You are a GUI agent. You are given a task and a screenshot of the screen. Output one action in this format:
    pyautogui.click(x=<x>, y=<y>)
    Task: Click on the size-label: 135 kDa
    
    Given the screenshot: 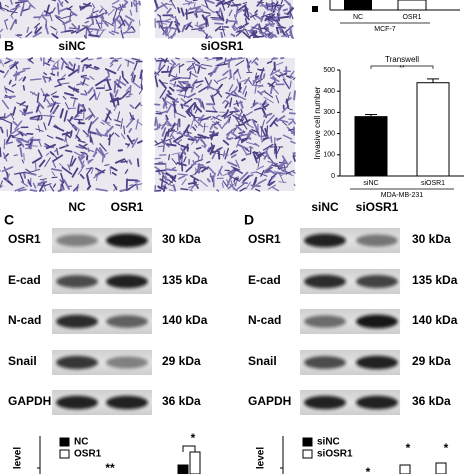 What is the action you would take?
    pyautogui.click(x=435, y=280)
    